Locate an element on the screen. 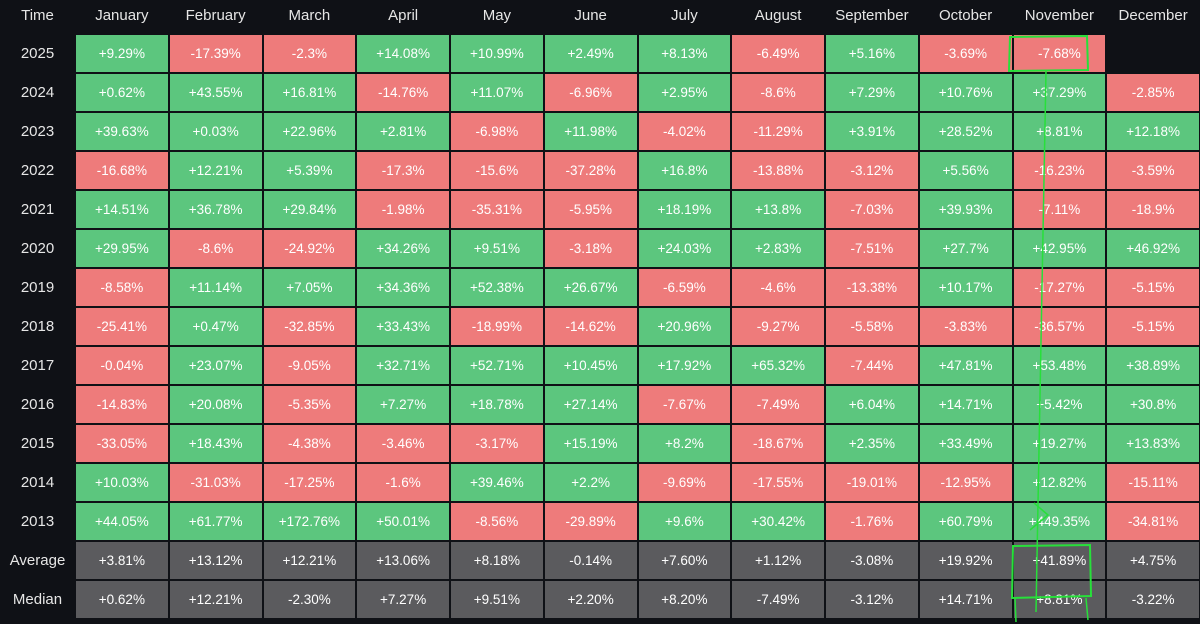  return-cell: +16.81% is located at coordinates (309, 92).